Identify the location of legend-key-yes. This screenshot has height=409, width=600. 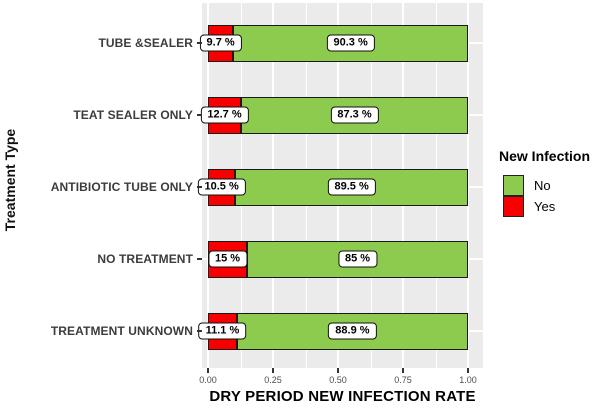
(513, 206).